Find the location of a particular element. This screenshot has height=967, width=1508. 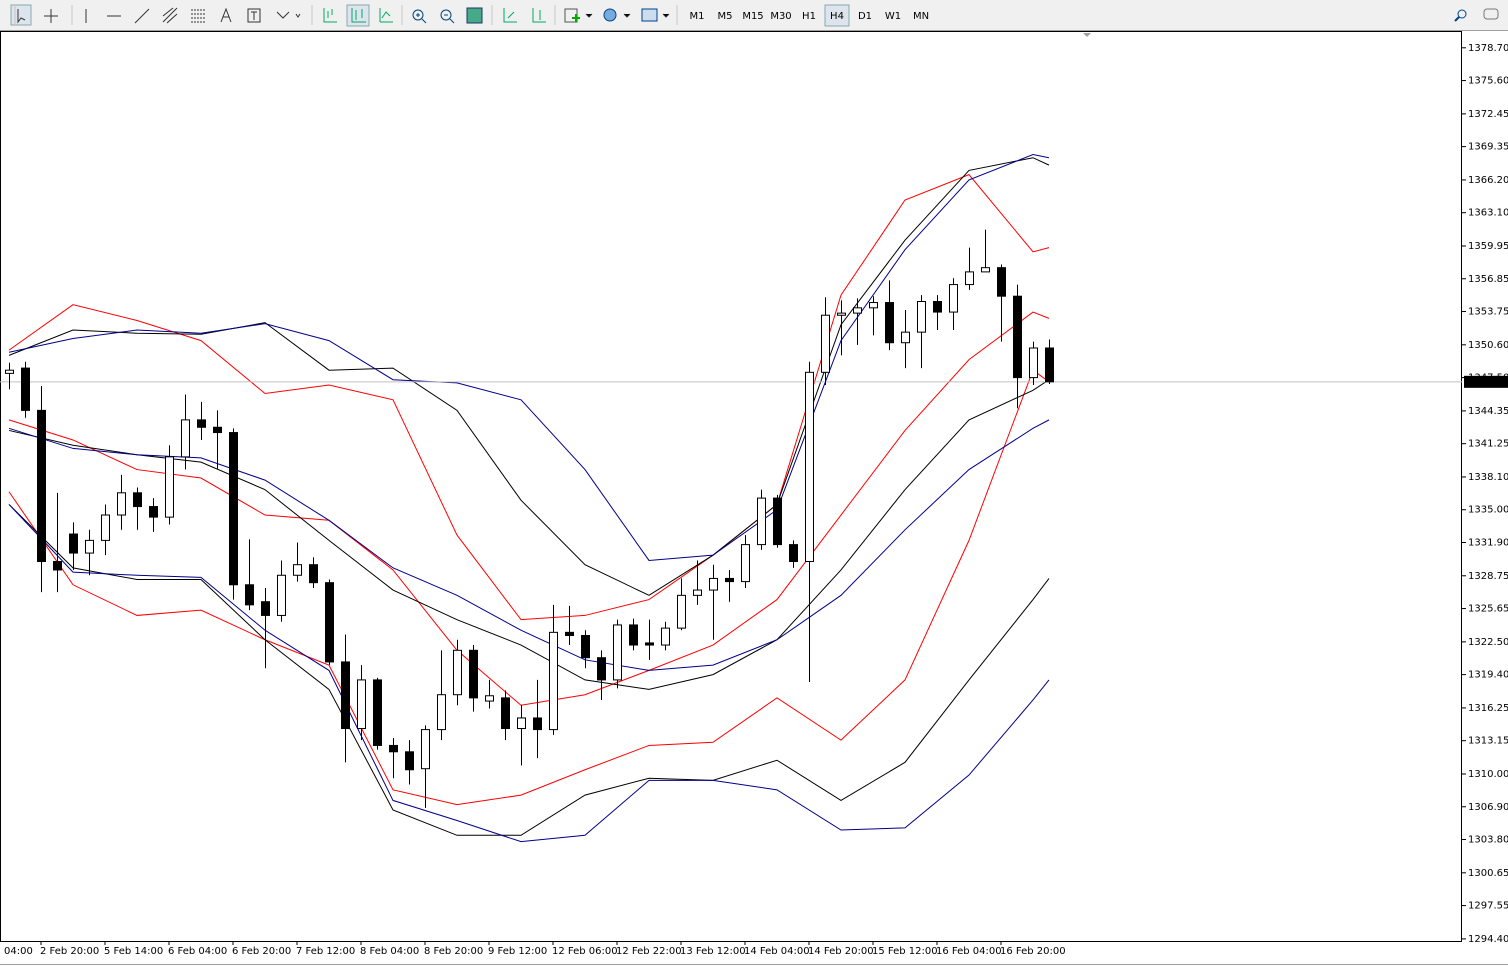

y-tick-label: 1344.35 is located at coordinates (1488, 411).